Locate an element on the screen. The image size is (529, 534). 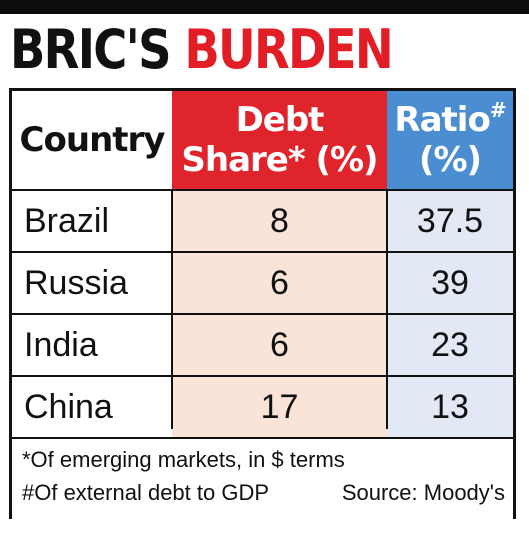
header-ratio: Ratio# (%) is located at coordinates (450, 140).